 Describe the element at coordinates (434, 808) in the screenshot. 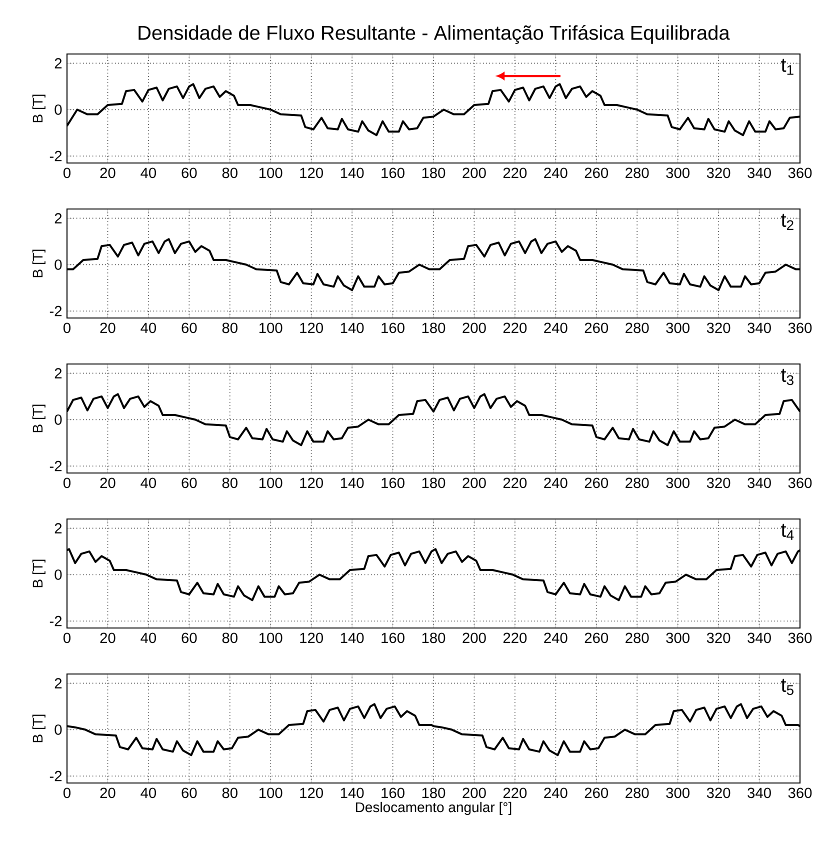

I see `x-axis-title: Deslocamento angular [°]` at that location.